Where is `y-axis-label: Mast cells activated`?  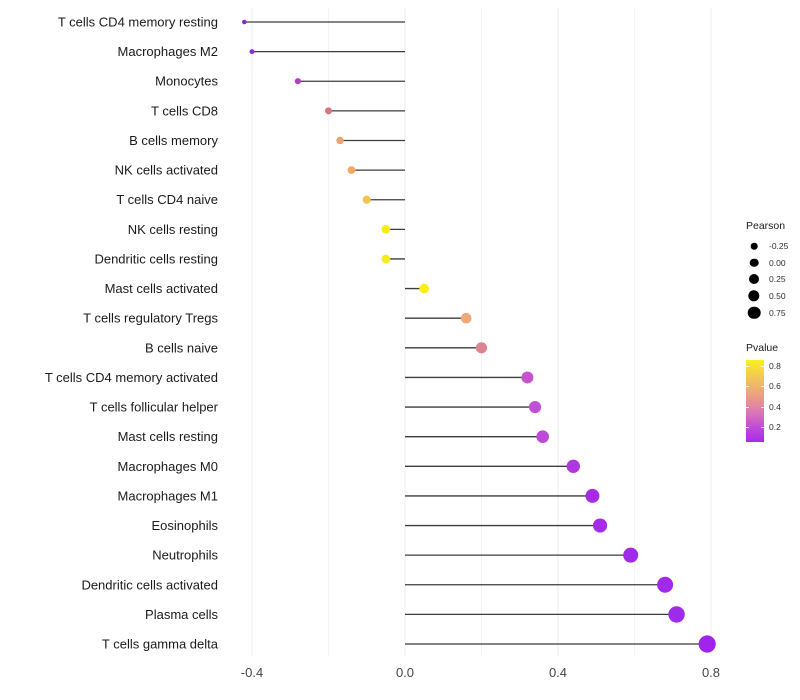 y-axis-label: Mast cells activated is located at coordinates (161, 288).